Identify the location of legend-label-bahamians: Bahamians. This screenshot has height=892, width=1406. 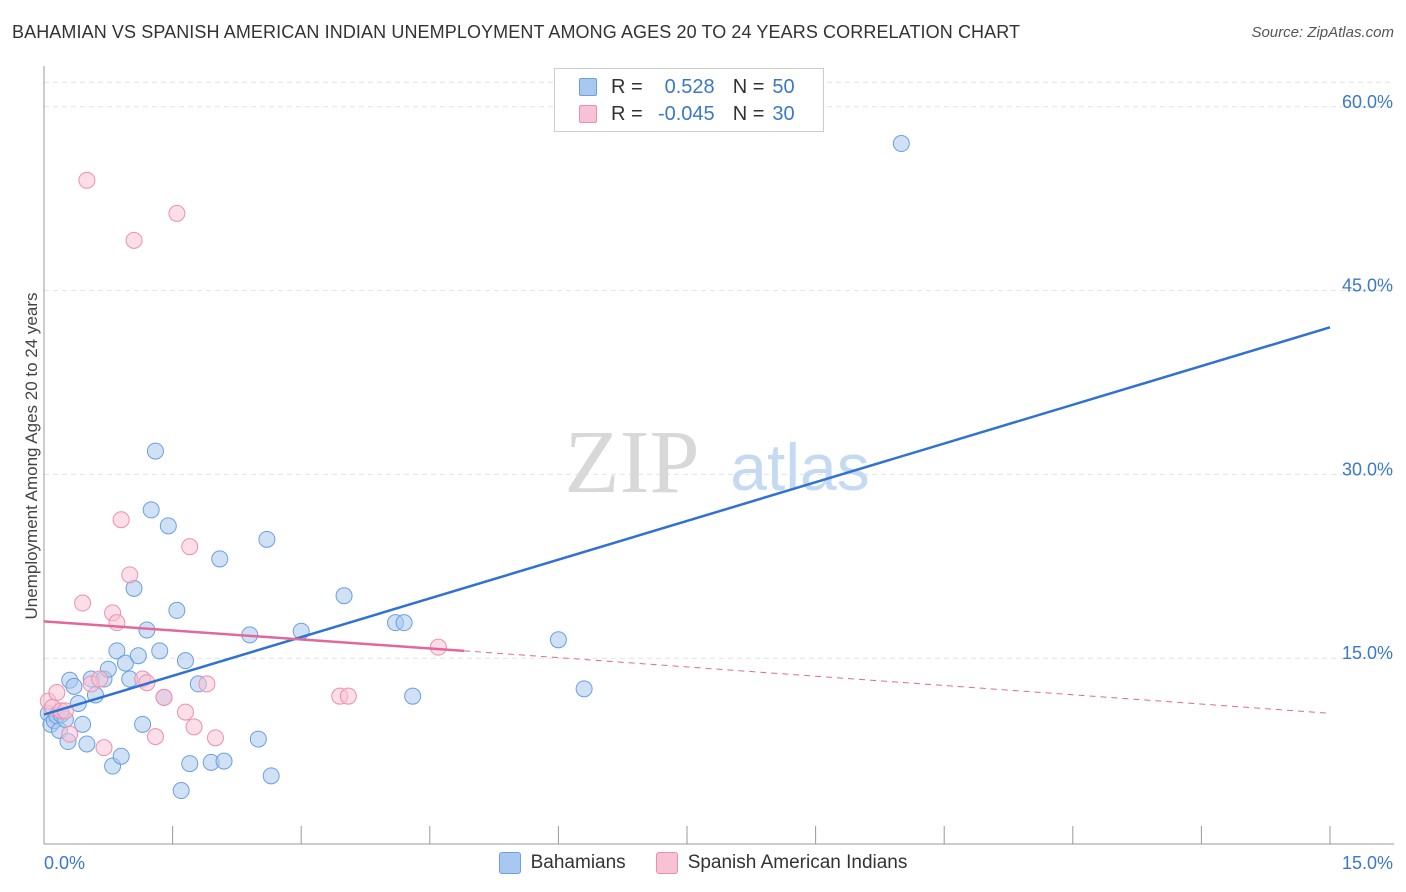
(578, 862).